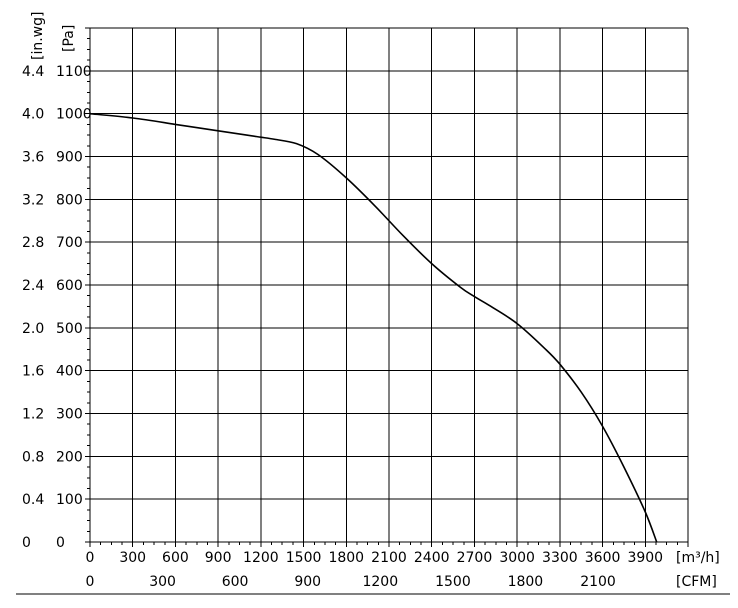 This screenshot has height=608, width=738. What do you see at coordinates (90, 582) in the screenshot?
I see `x2-tick-label: 0` at bounding box center [90, 582].